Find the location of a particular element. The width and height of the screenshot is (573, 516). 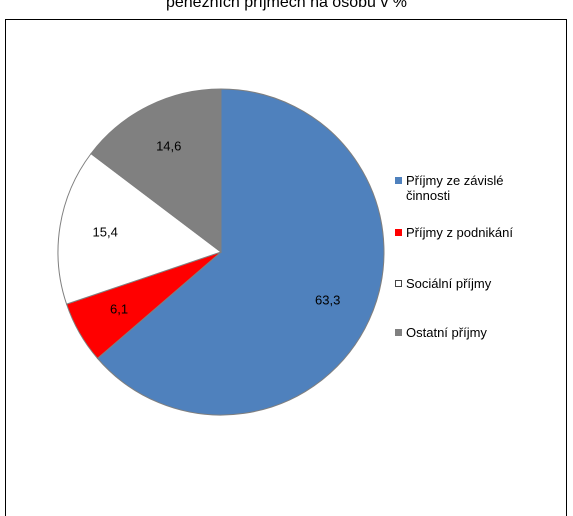

legend-item: Ostatní příjmy is located at coordinates (441, 332).